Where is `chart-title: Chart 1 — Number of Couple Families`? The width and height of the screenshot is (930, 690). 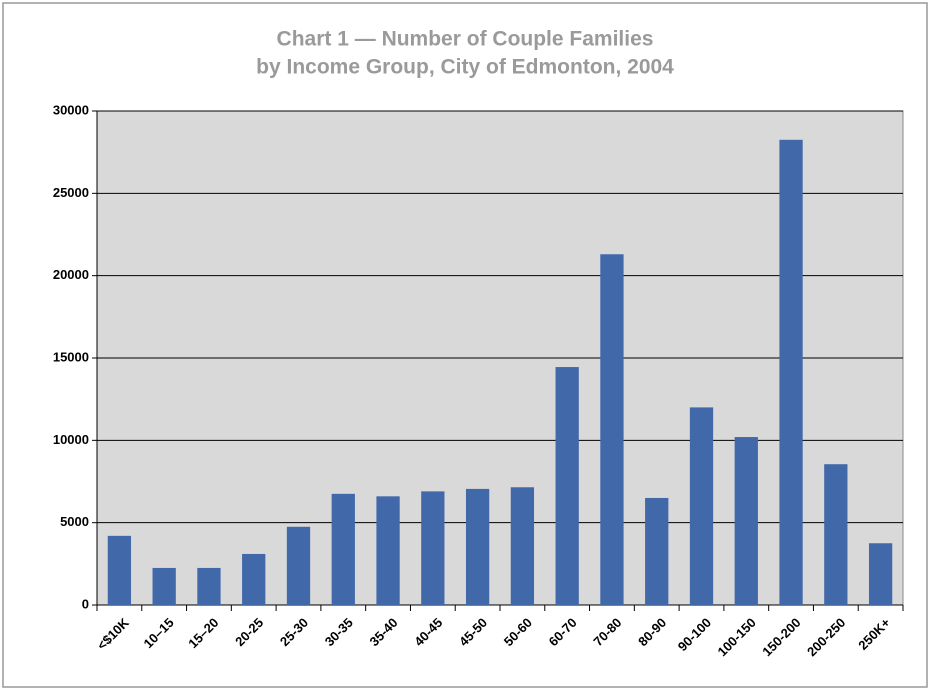
chart-title: Chart 1 — Number of Couple Families is located at coordinates (465, 39).